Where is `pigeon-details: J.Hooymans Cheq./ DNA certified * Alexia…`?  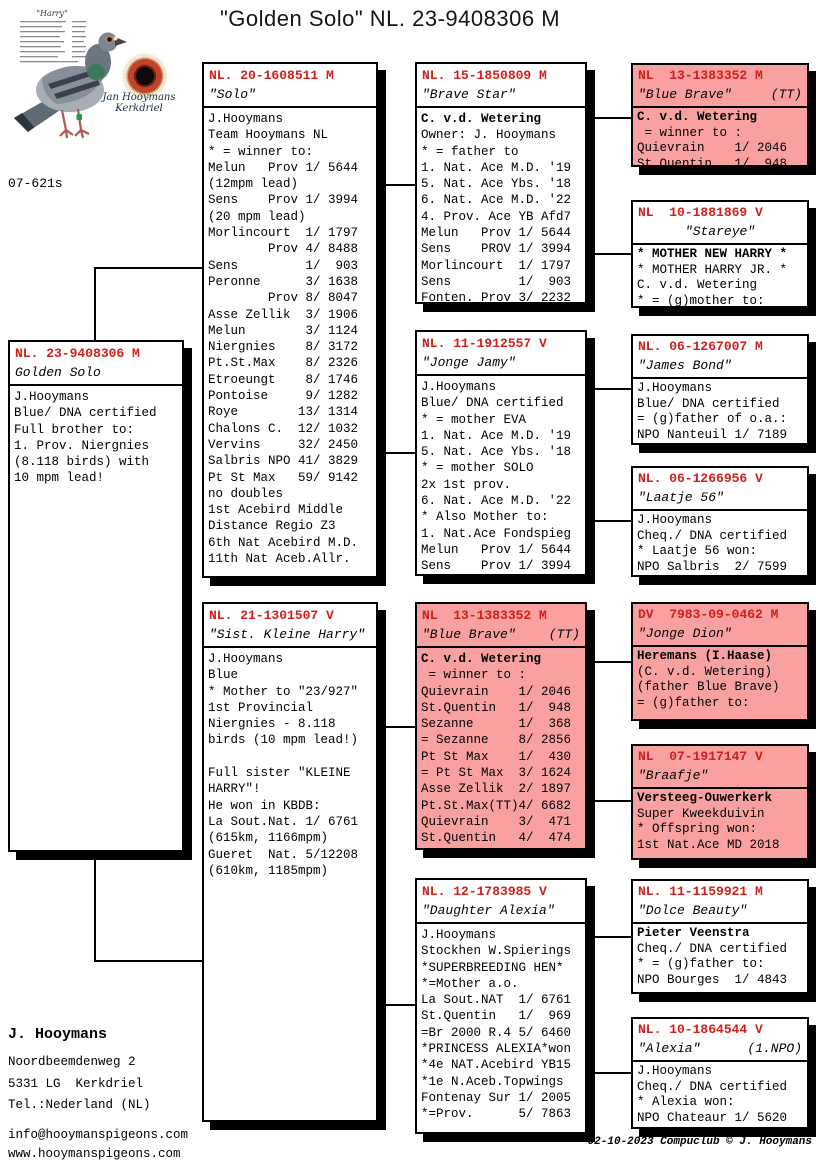
pigeon-details: J.Hooymans Cheq./ DNA certified * Alexia… is located at coordinates (712, 1094).